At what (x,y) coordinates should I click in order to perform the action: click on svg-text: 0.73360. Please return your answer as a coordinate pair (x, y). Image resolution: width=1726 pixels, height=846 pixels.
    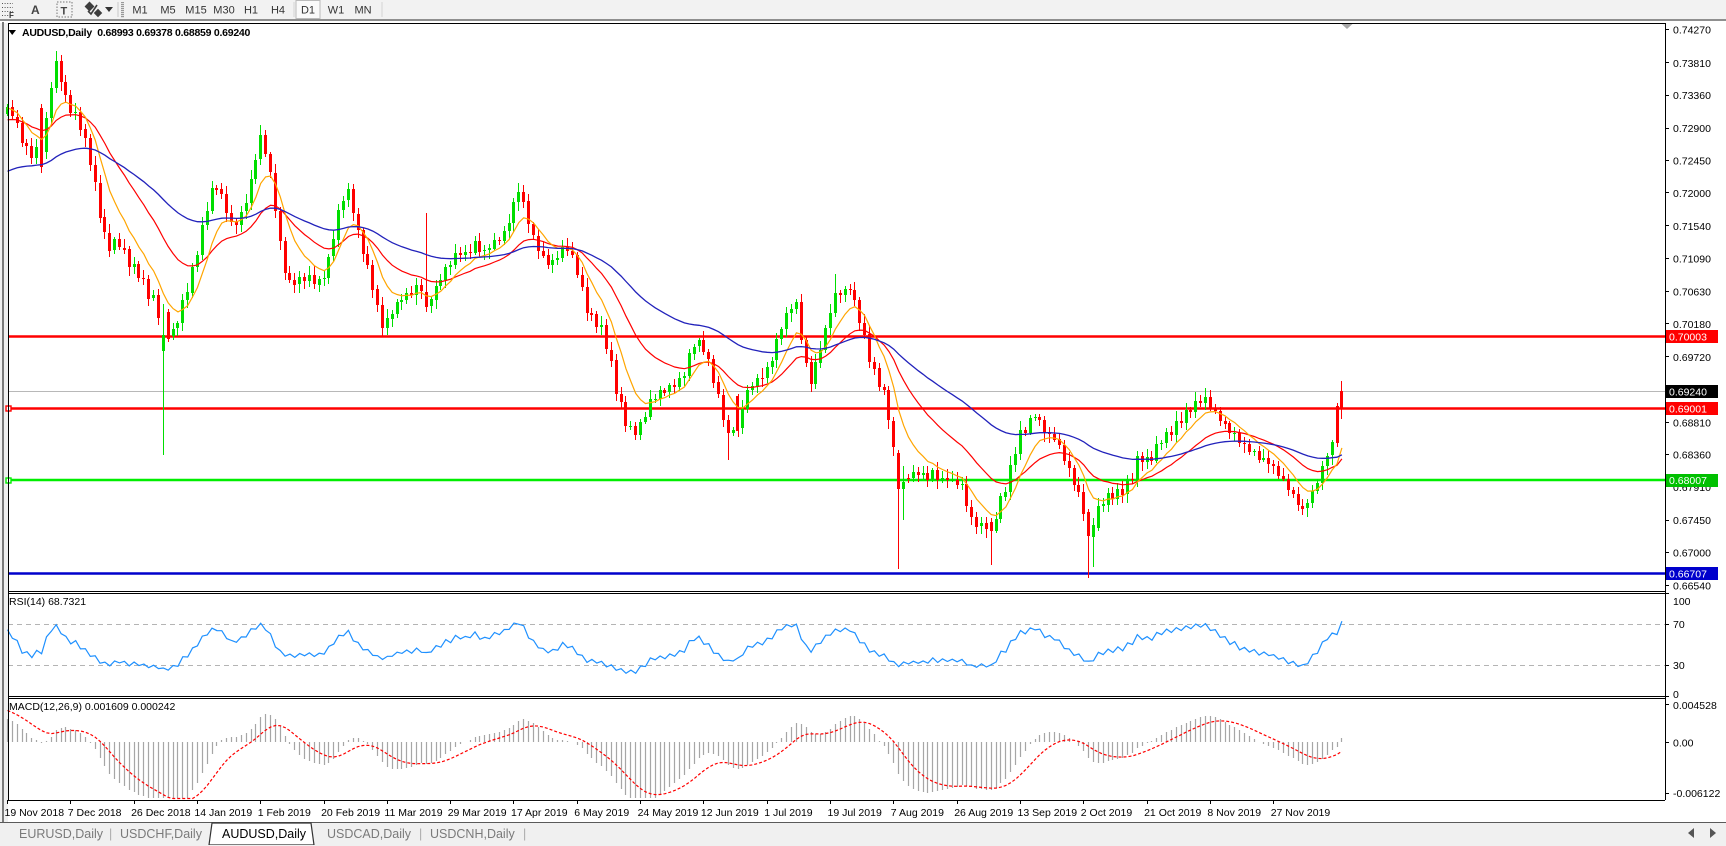
    Looking at the image, I should click on (1692, 96).